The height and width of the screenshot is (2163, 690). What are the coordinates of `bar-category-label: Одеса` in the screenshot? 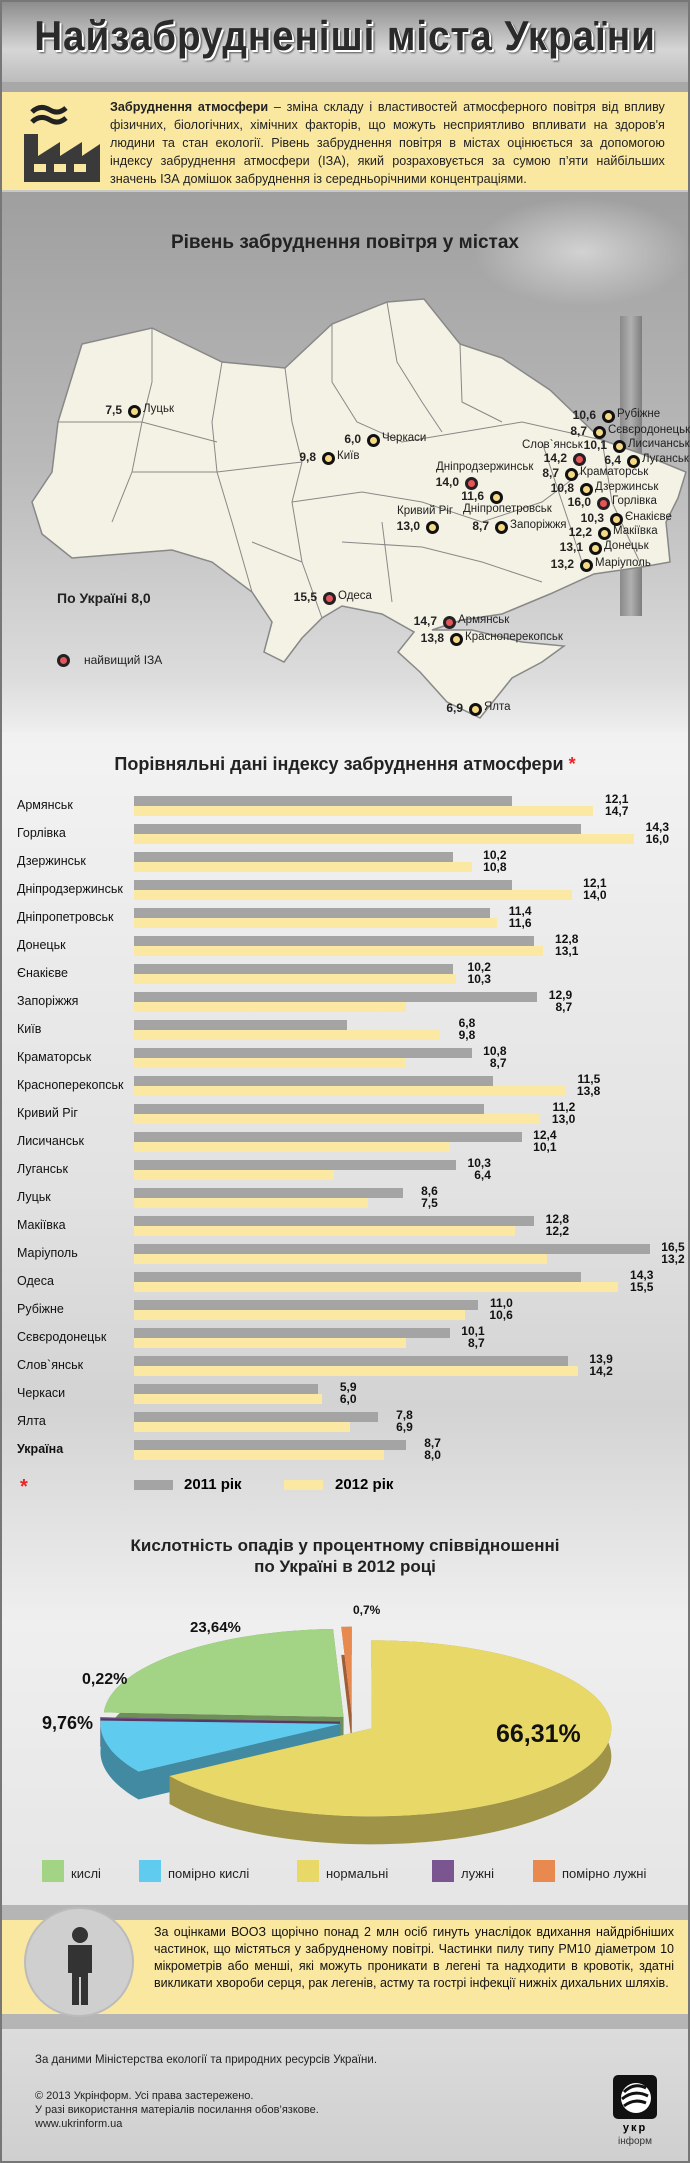 It's located at (35, 1281).